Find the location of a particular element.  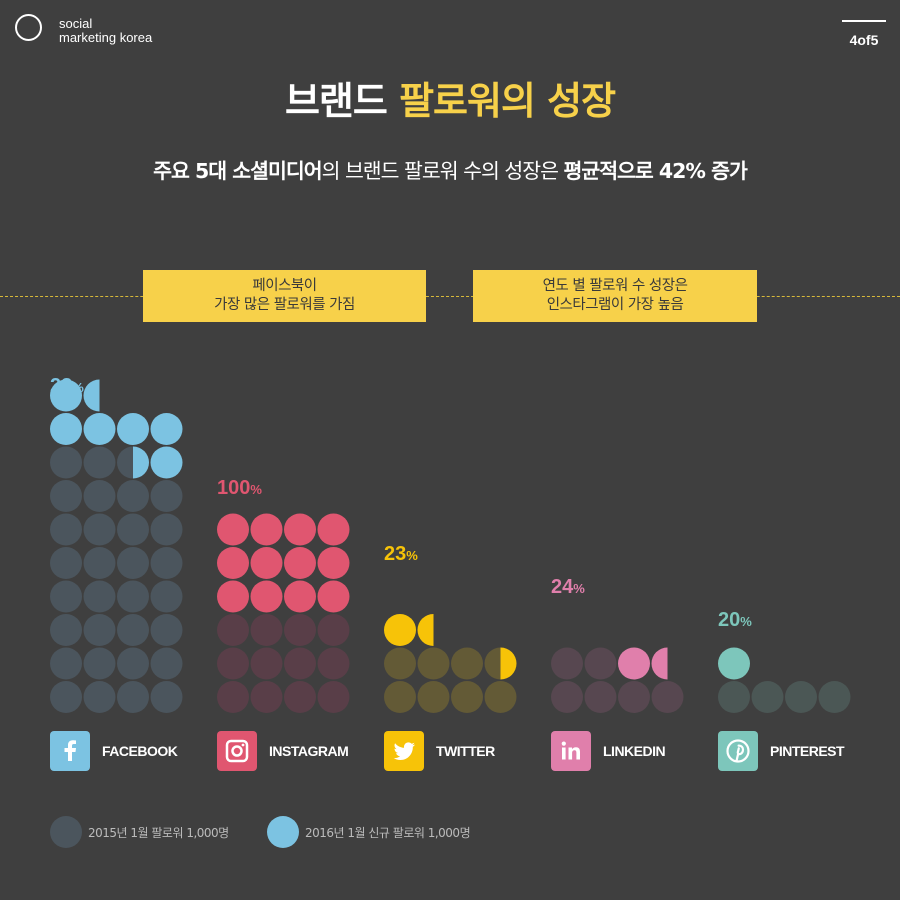

title-part-2: 팔로워의 성장 is located at coordinates (507, 101).